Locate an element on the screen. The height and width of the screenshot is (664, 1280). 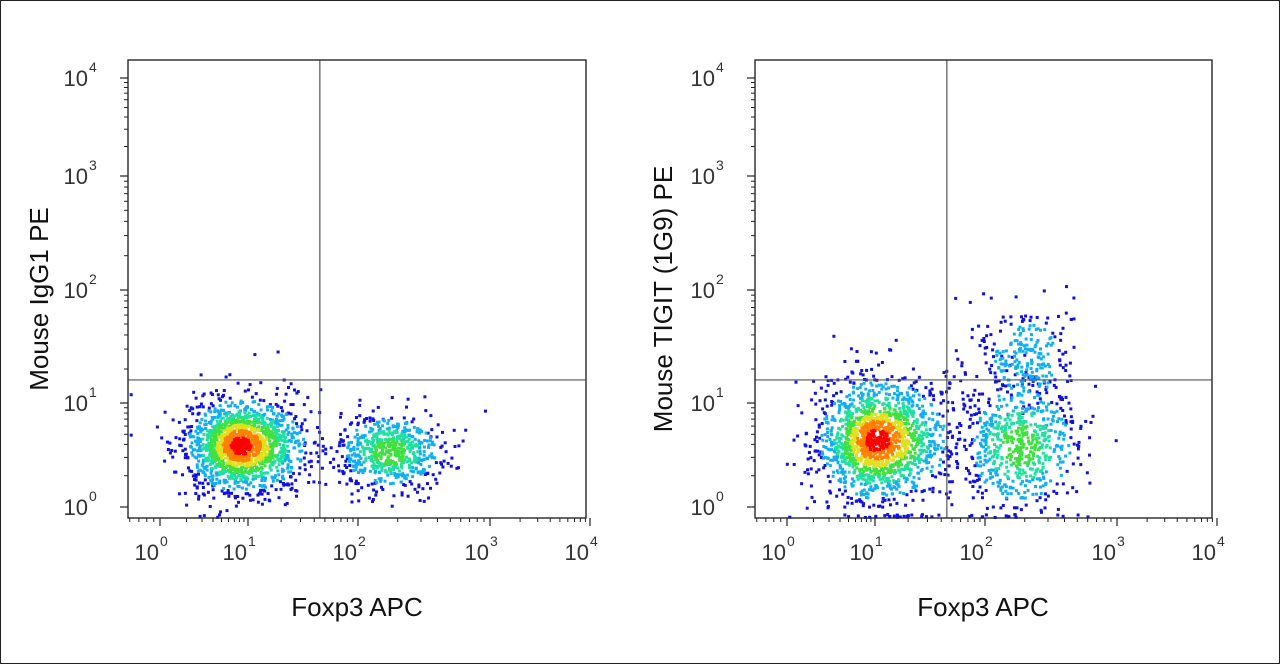
x-tick-label: 10 is located at coordinates (235, 552).